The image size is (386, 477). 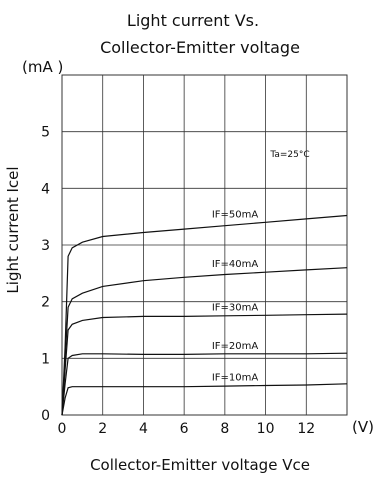 What do you see at coordinates (45, 359) in the screenshot?
I see `y-tick-label: 1` at bounding box center [45, 359].